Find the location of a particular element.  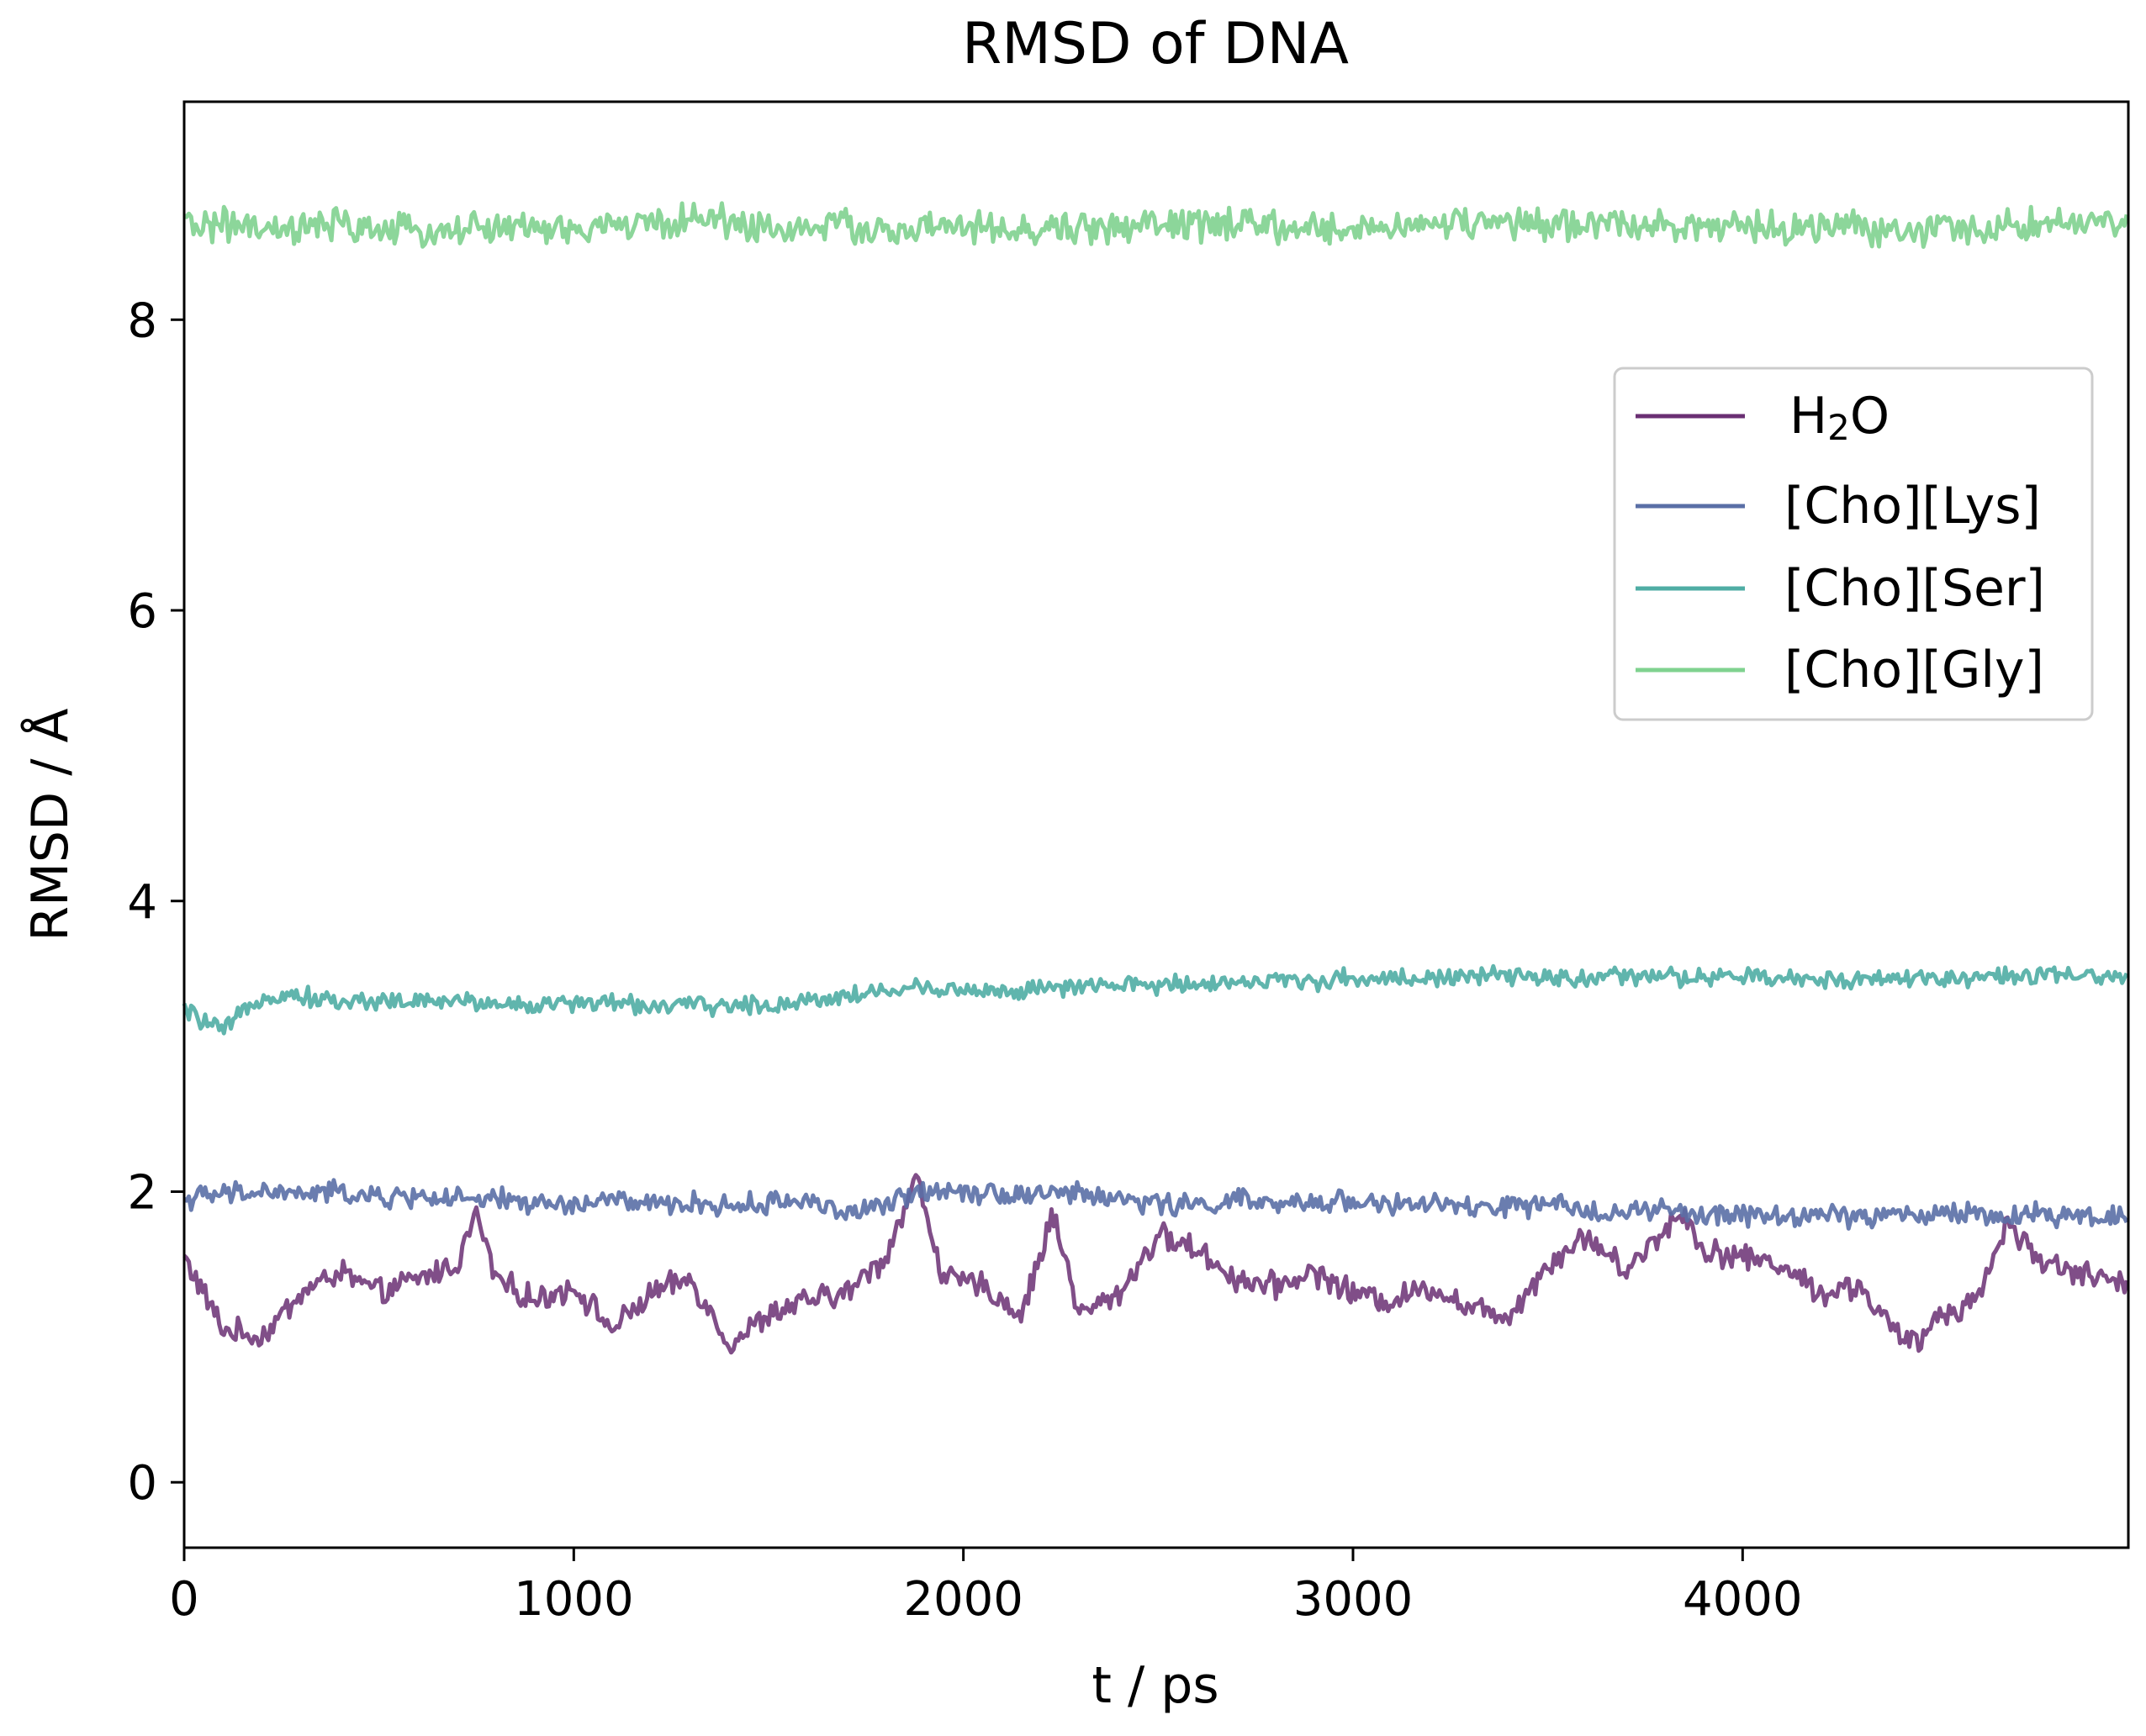

legend-label-cho-ser: [Cho][Ser] is located at coordinates (1915, 588).